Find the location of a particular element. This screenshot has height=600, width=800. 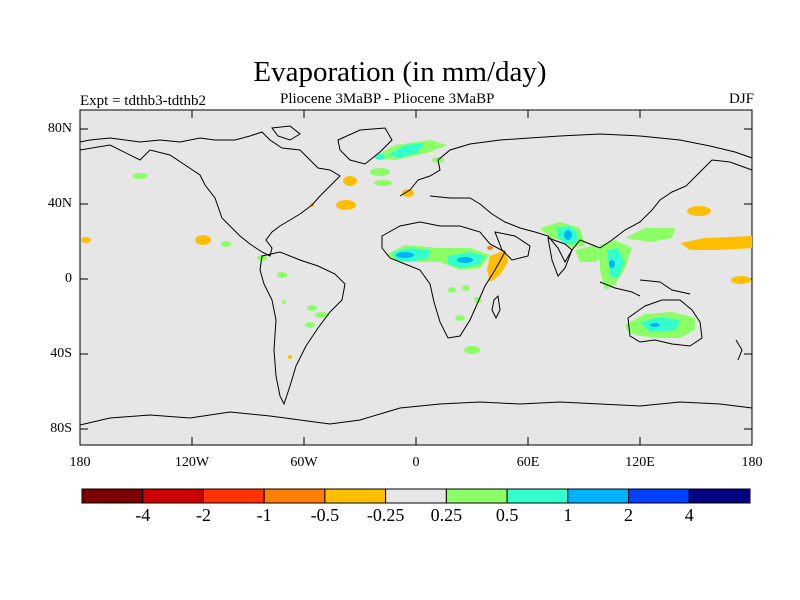

lon-tick-60w: 60W is located at coordinates (304, 462).